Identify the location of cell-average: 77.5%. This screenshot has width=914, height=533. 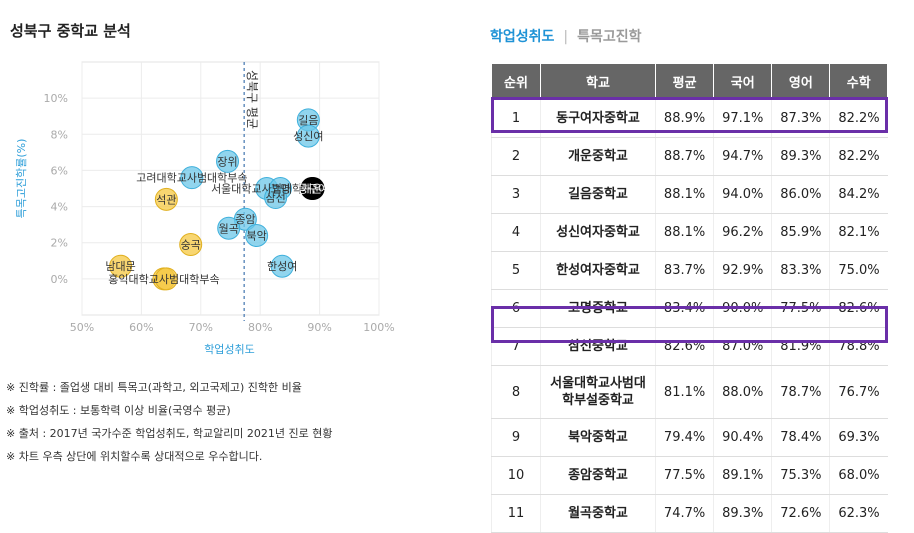
(684, 475).